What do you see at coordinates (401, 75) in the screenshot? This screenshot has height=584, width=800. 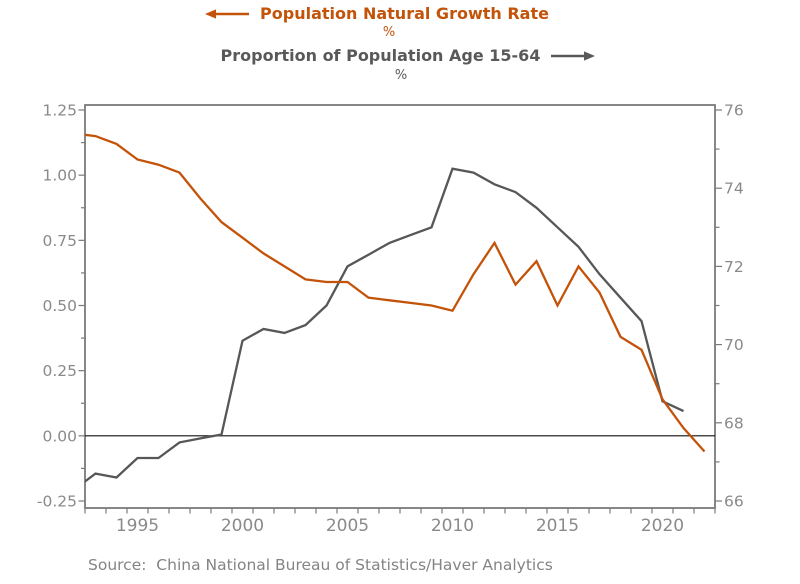 I see `series2-unit-label: %` at bounding box center [401, 75].